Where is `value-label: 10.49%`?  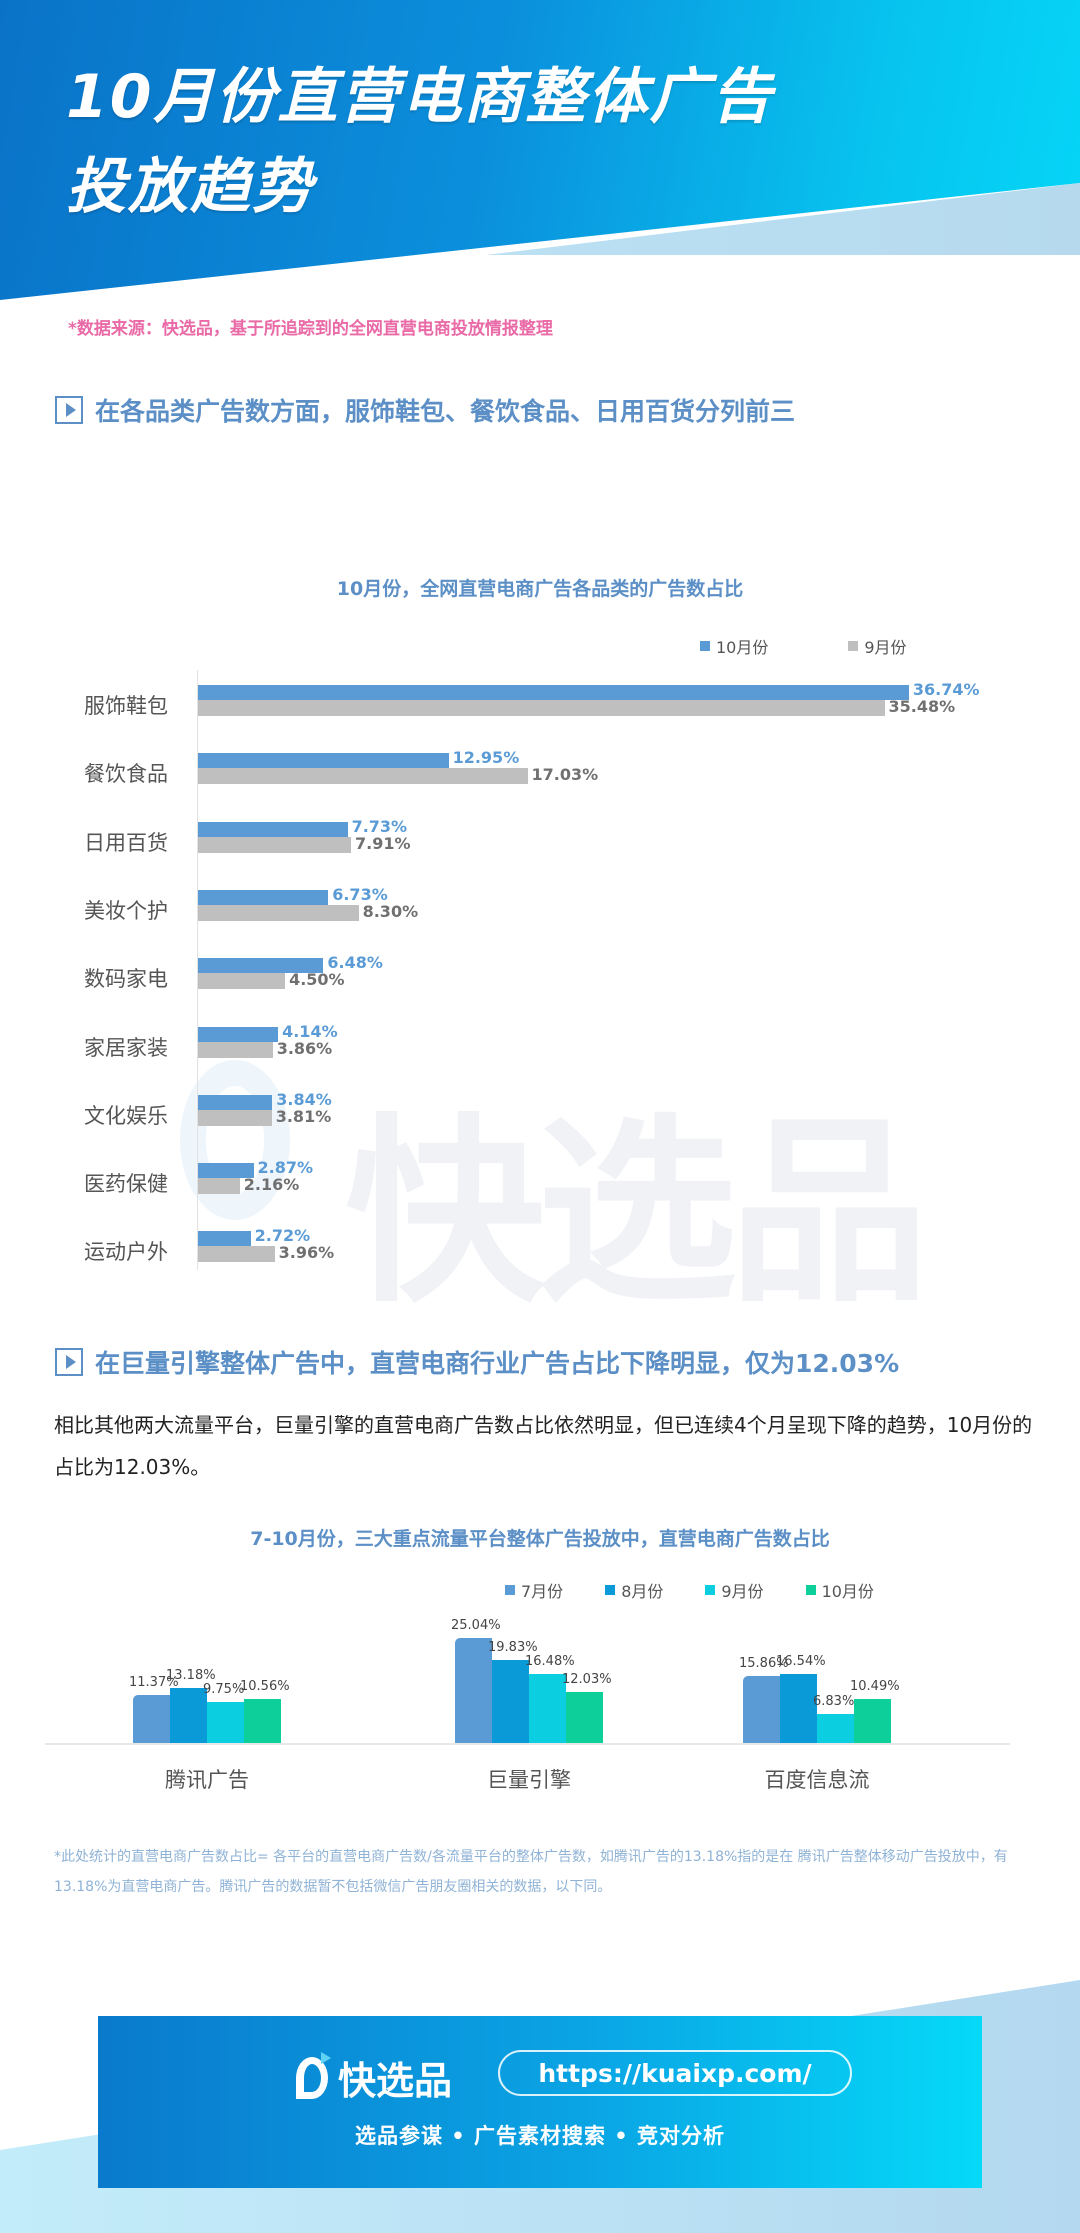
value-label: 10.49% is located at coordinates (875, 1686).